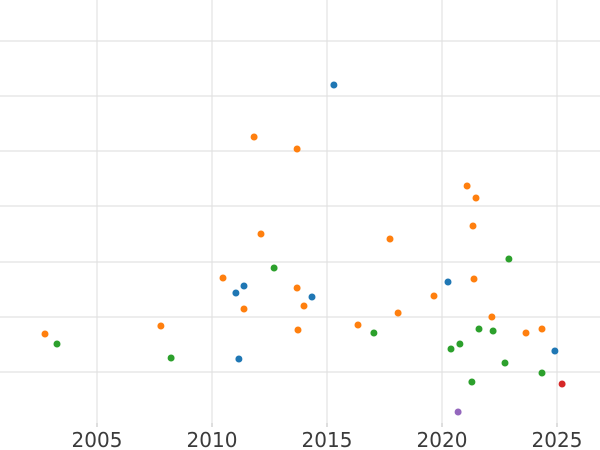 The width and height of the screenshot is (600, 450). Describe the element at coordinates (458, 412) in the screenshot. I see `data-point-series-purple` at that location.